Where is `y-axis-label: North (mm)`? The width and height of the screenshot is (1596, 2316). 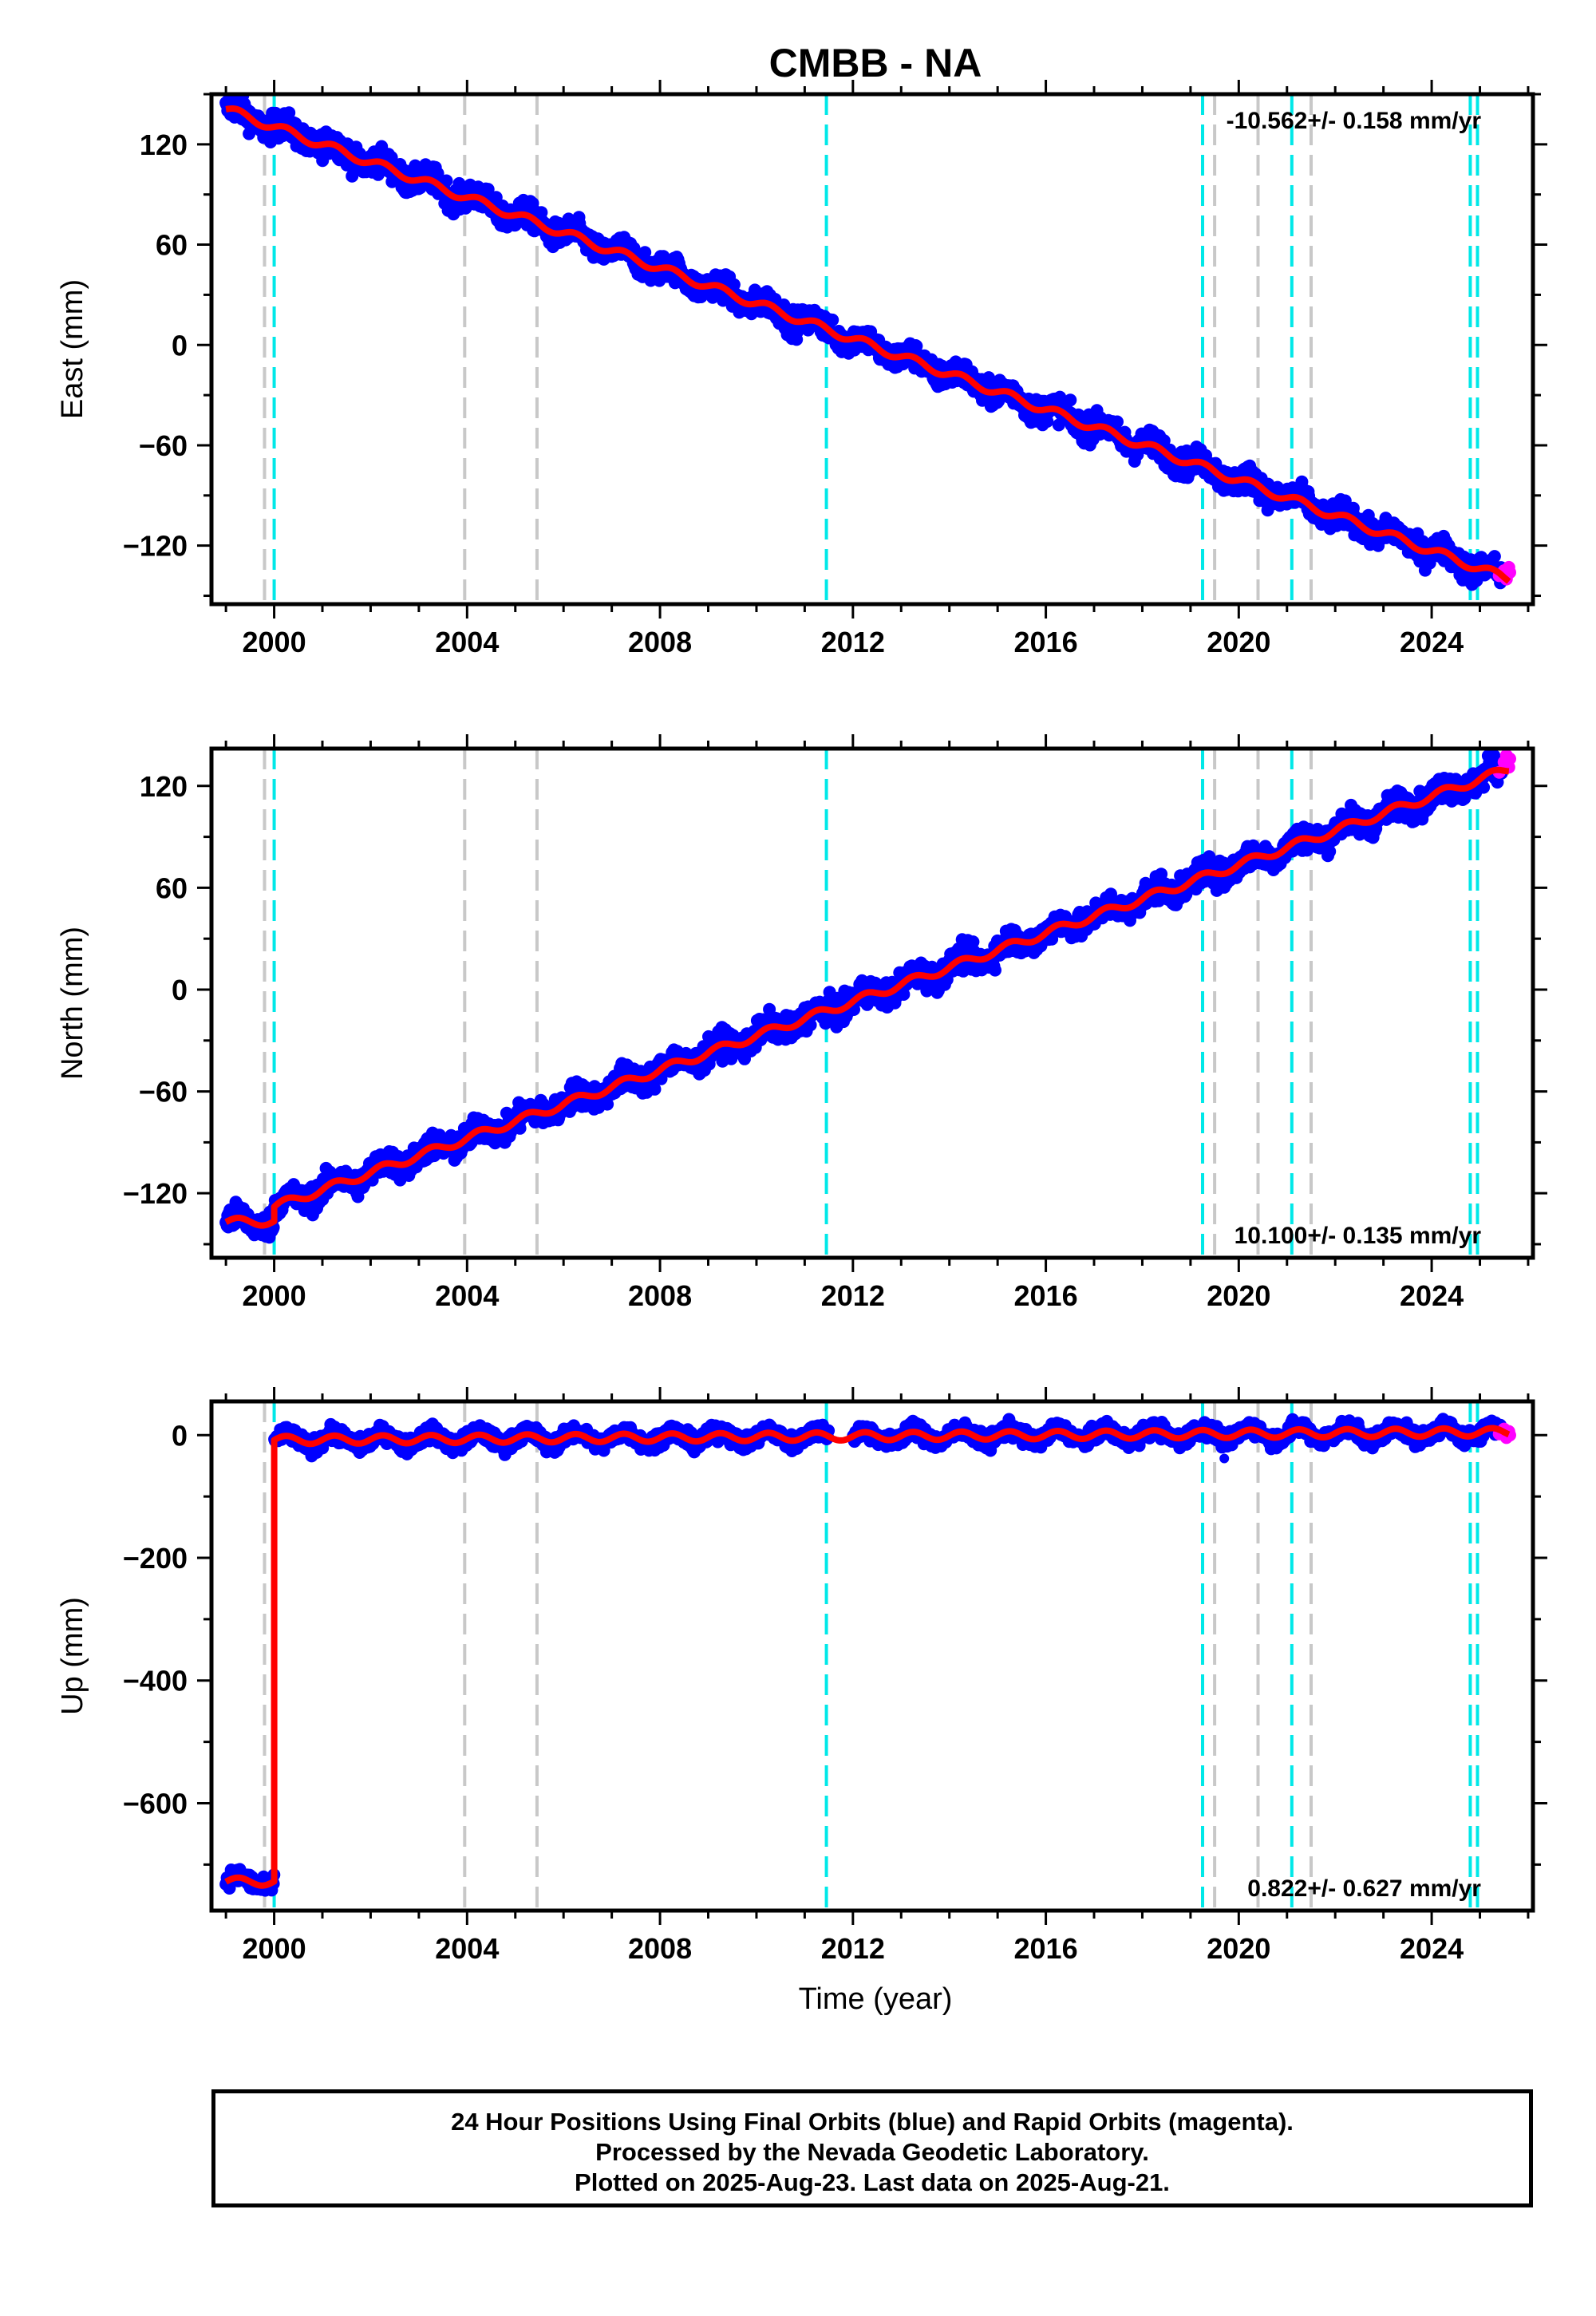
y-axis-label: North (mm) is located at coordinates (72, 1003).